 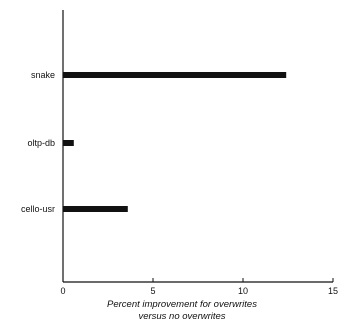 What do you see at coordinates (62, 291) in the screenshot?
I see `x-tick-label-0: 0` at bounding box center [62, 291].